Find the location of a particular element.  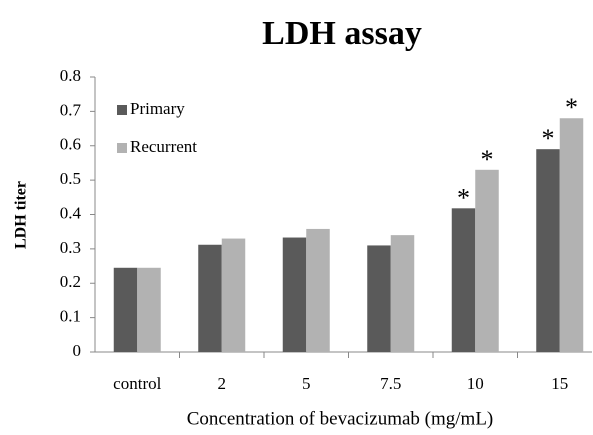

chart-title: LDH assay is located at coordinates (342, 33).